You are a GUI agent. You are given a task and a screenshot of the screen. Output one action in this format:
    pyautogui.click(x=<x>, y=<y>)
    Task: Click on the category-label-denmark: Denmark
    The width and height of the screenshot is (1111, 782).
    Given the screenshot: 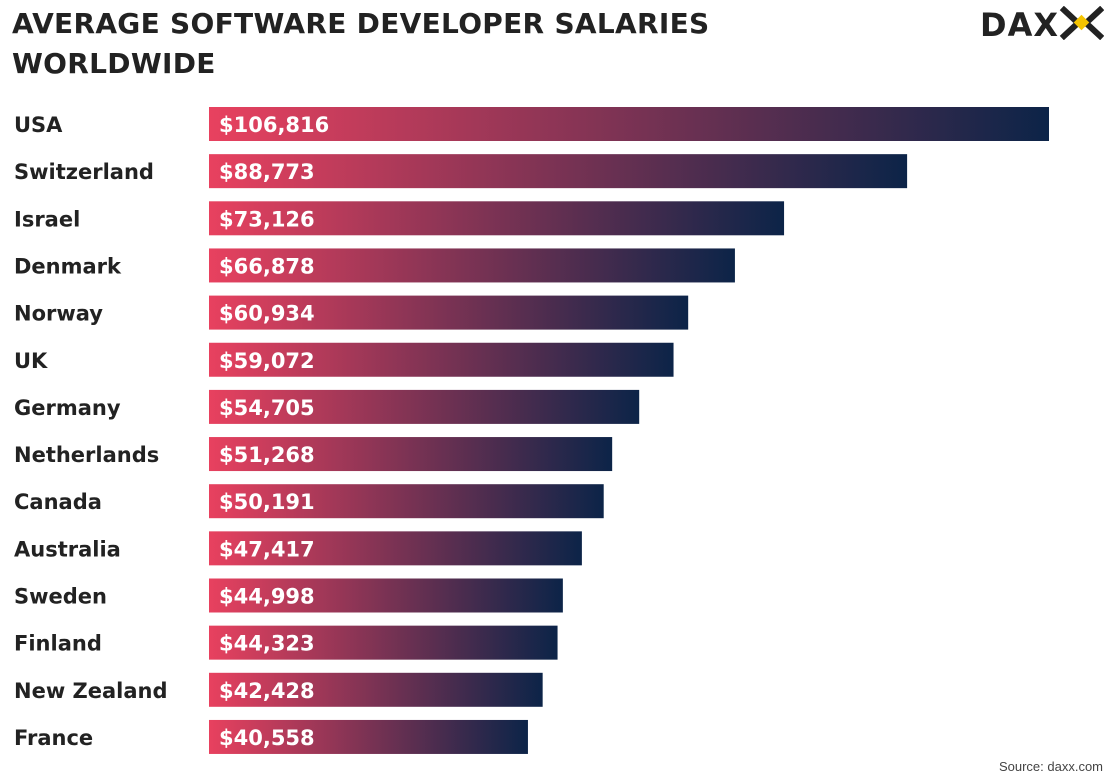 What is the action you would take?
    pyautogui.click(x=68, y=266)
    